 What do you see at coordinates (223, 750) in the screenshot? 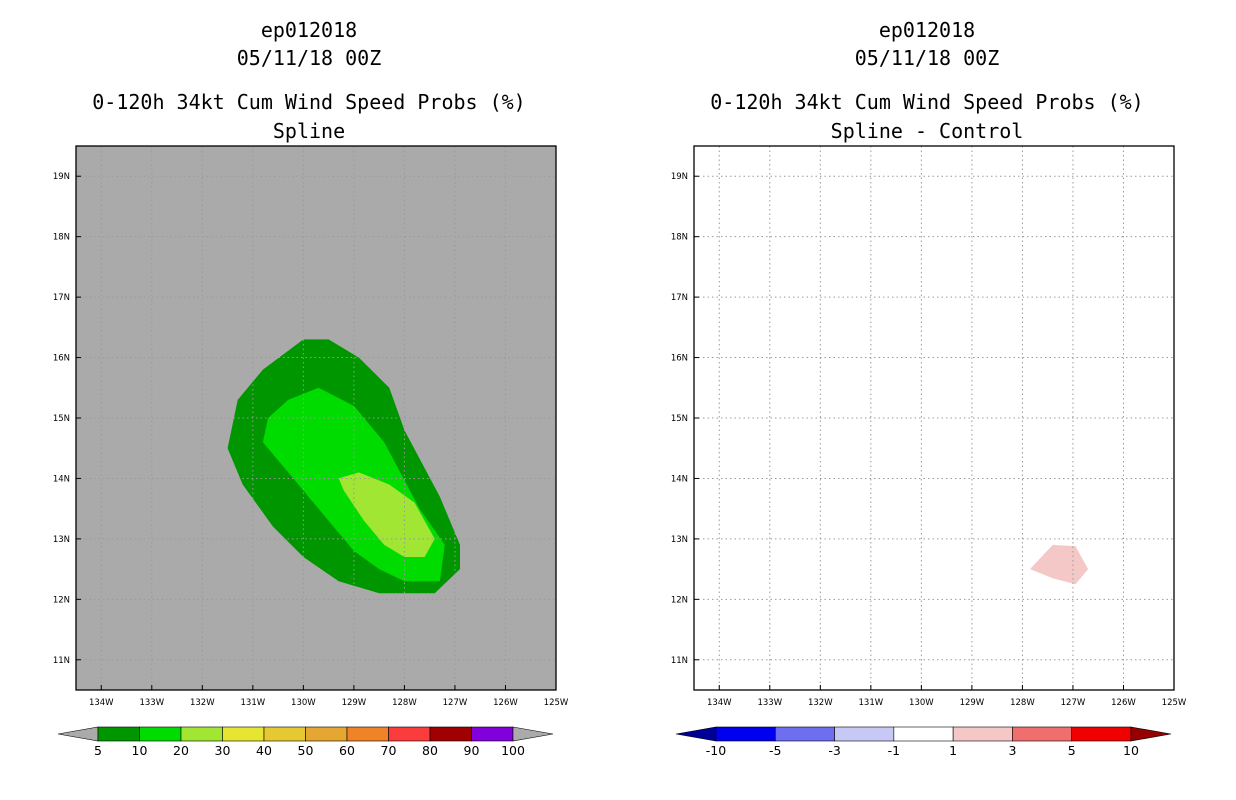
I see `colorbar-label: 30` at bounding box center [223, 750].